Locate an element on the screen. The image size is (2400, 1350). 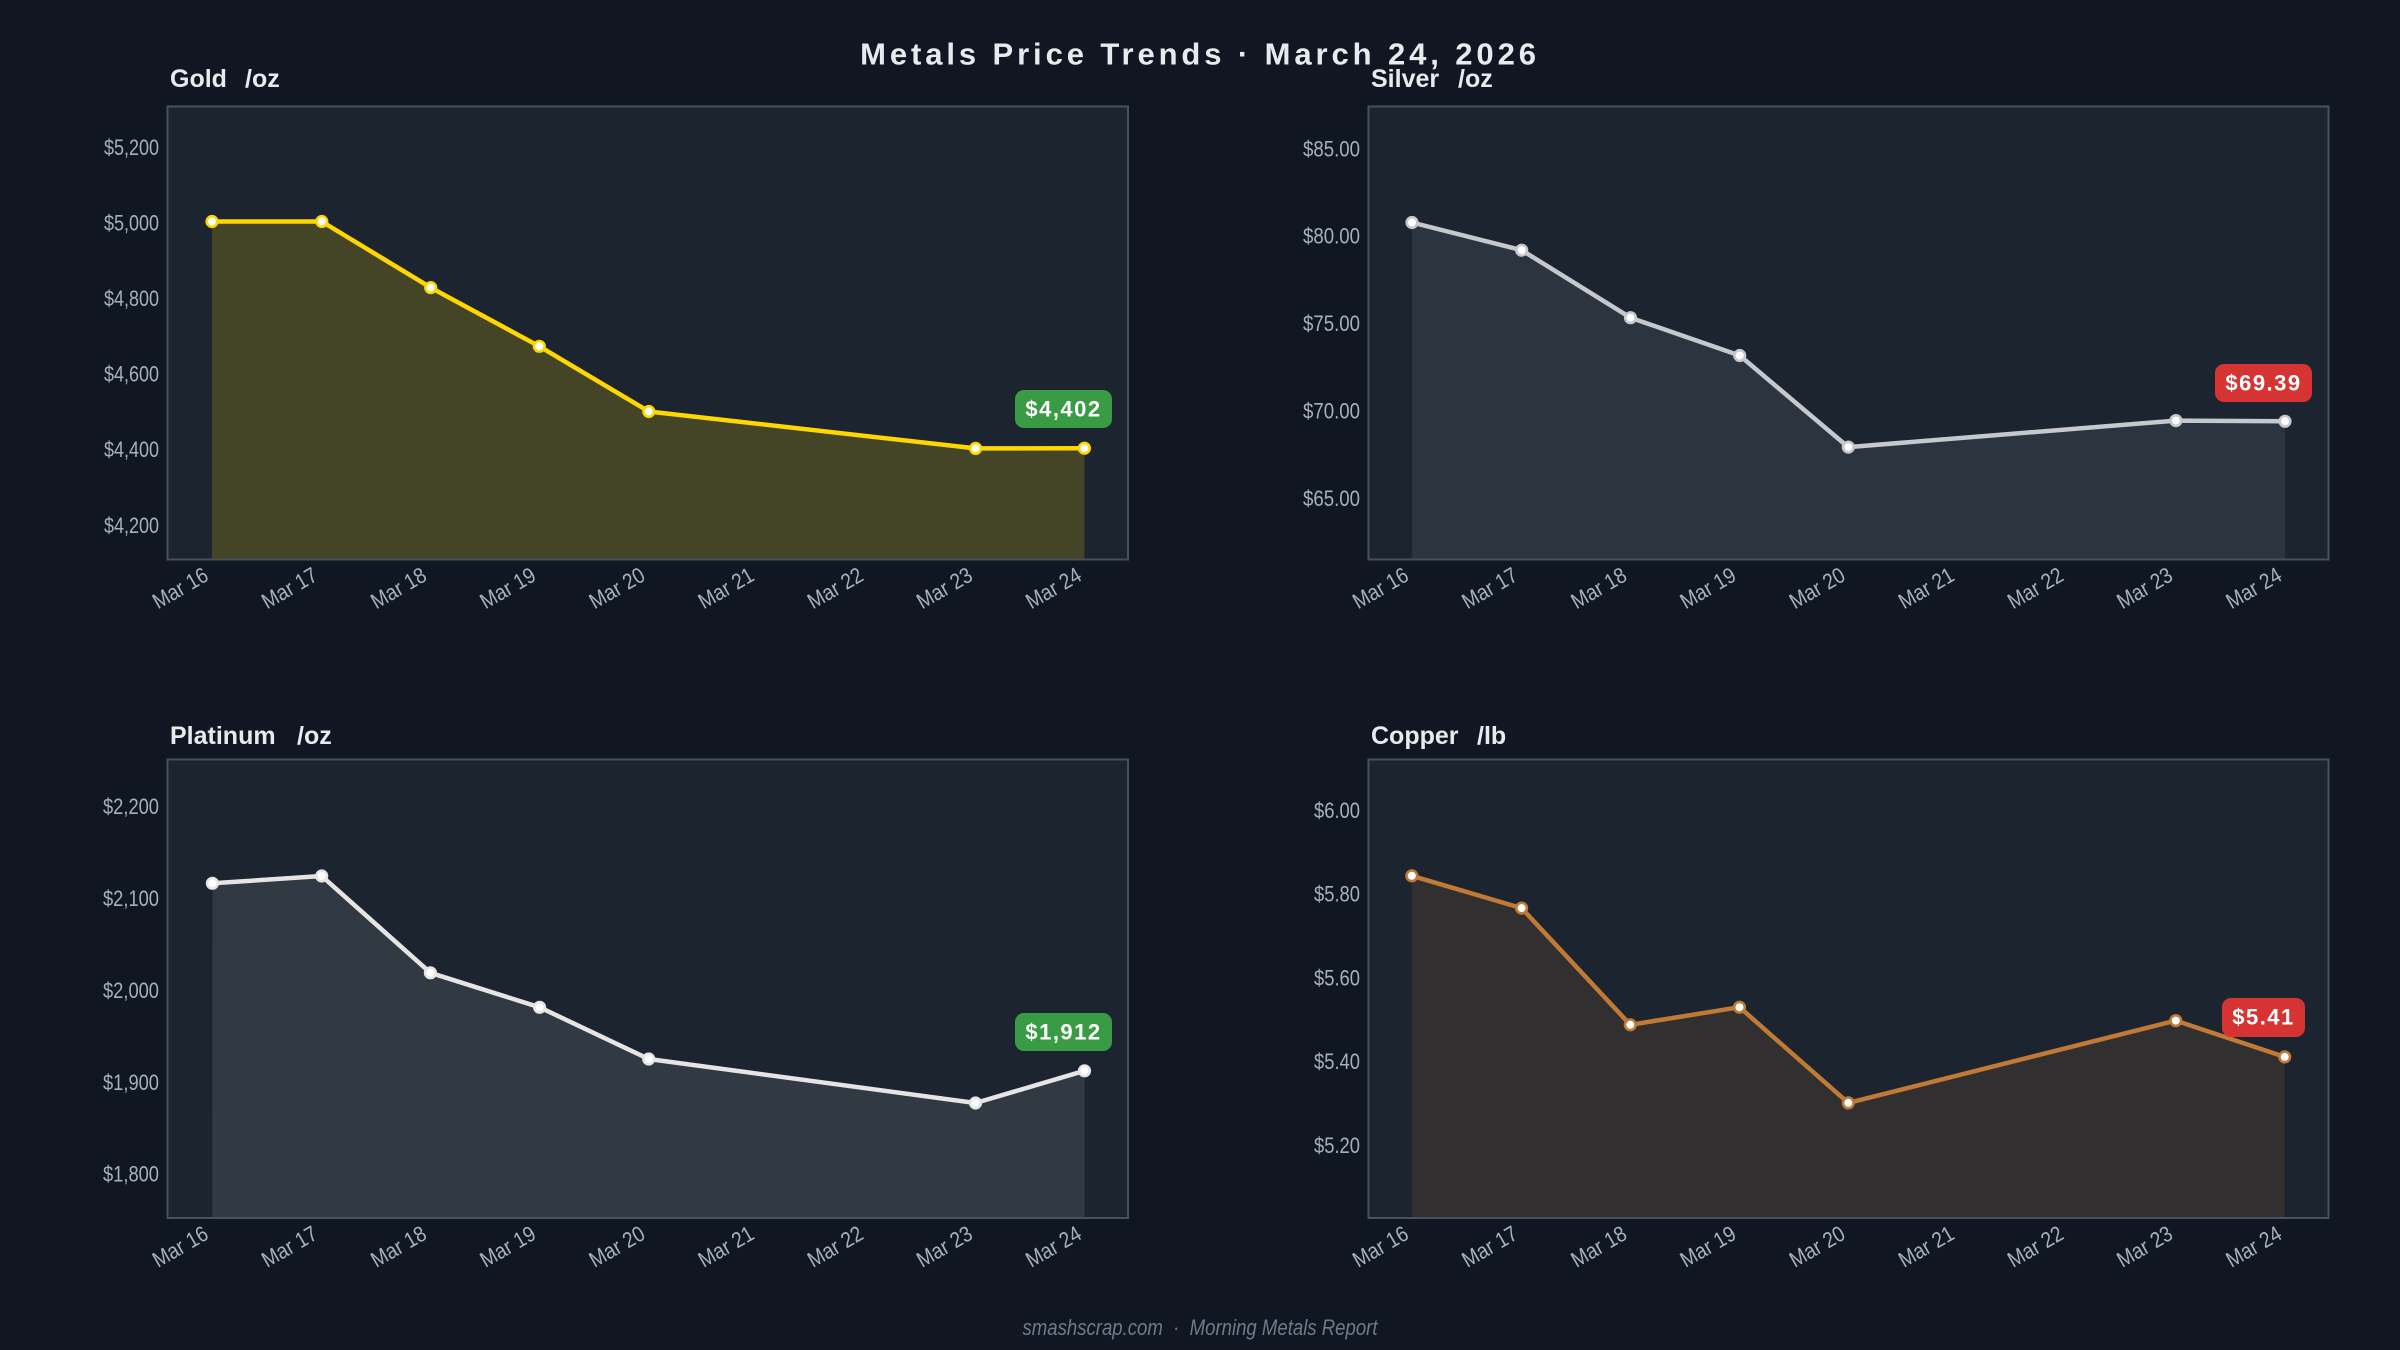
svg-text: $5,200 is located at coordinates (131, 147).